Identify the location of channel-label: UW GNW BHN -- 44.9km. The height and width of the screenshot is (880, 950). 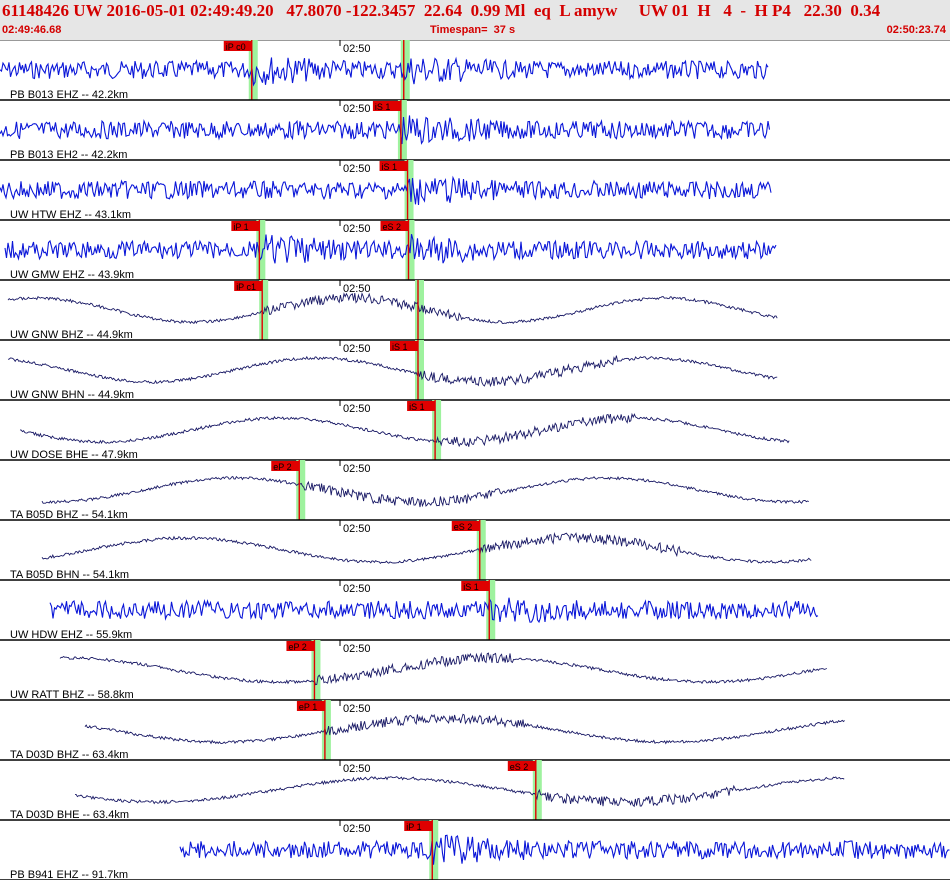
(72, 395).